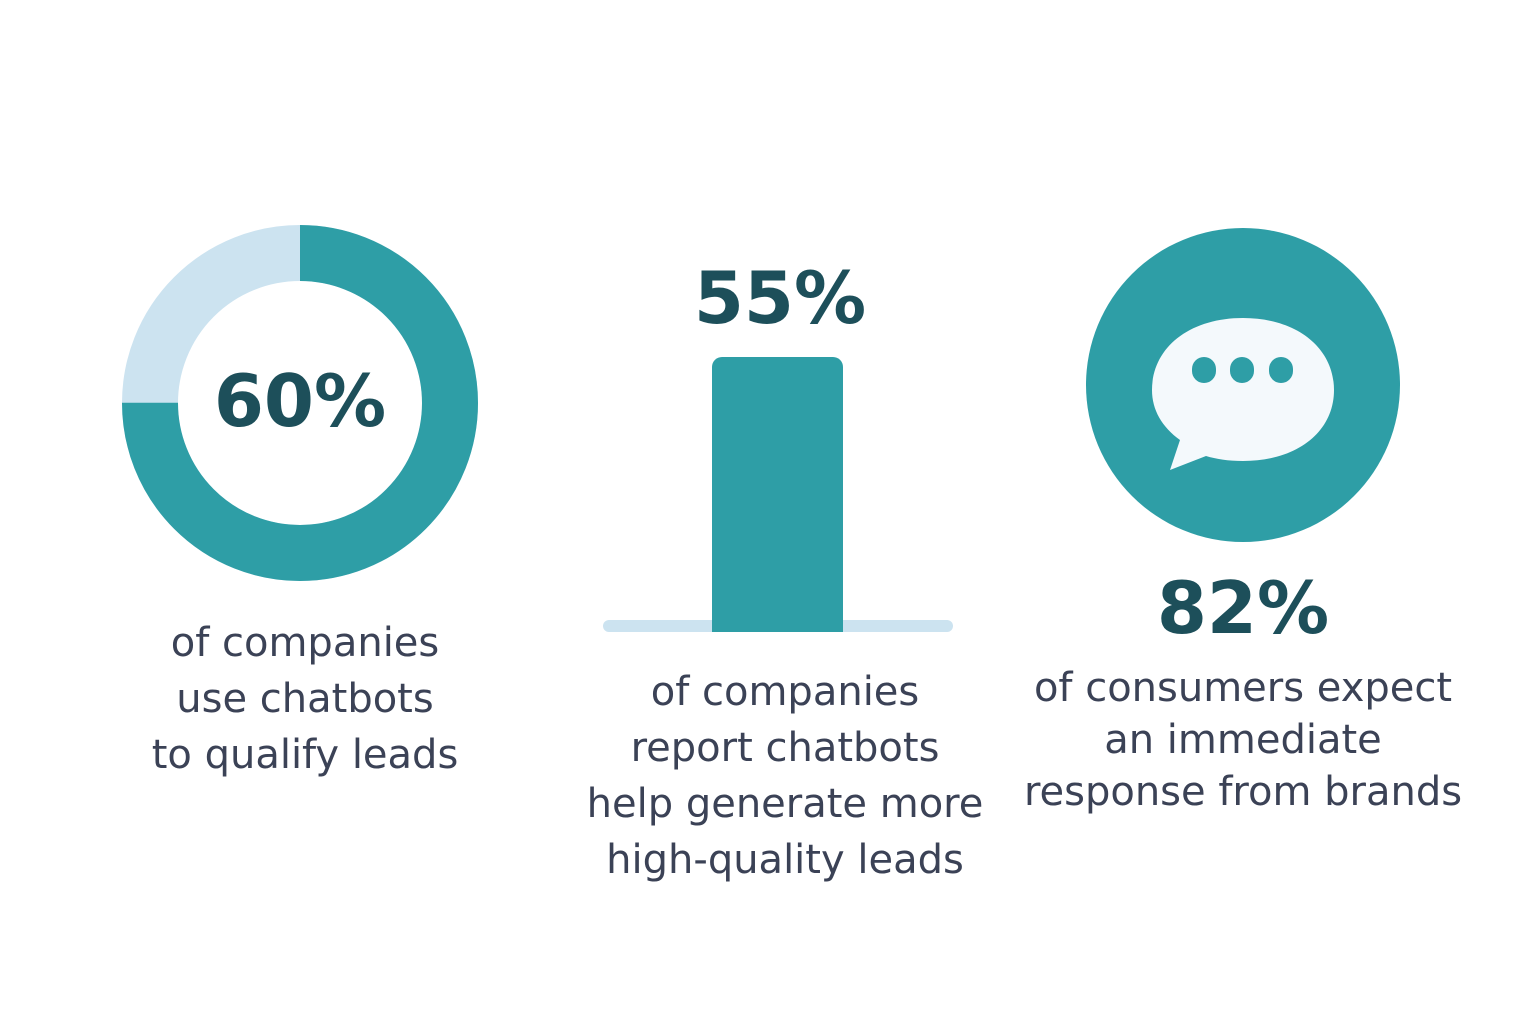 The height and width of the screenshot is (1024, 1536). I want to click on caption-line: to qualify leads, so click(305, 755).